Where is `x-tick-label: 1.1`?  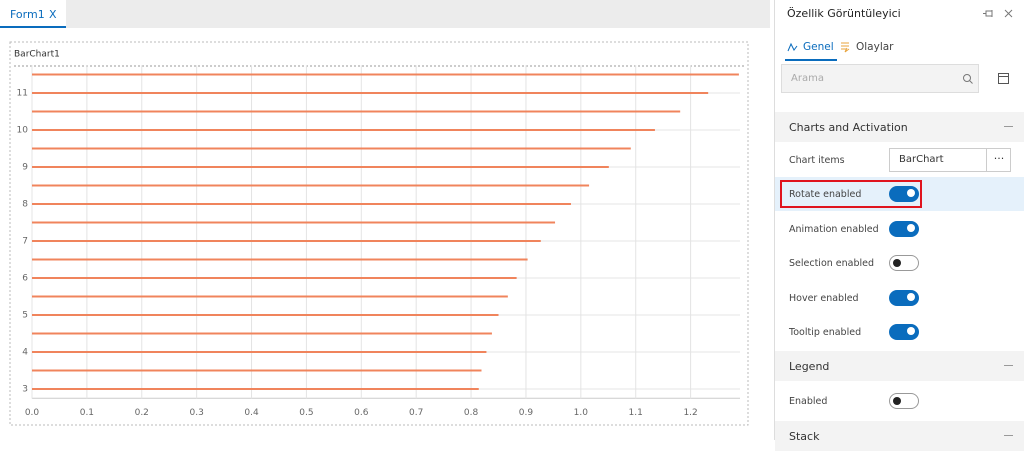
x-tick-label: 1.1 is located at coordinates (636, 413).